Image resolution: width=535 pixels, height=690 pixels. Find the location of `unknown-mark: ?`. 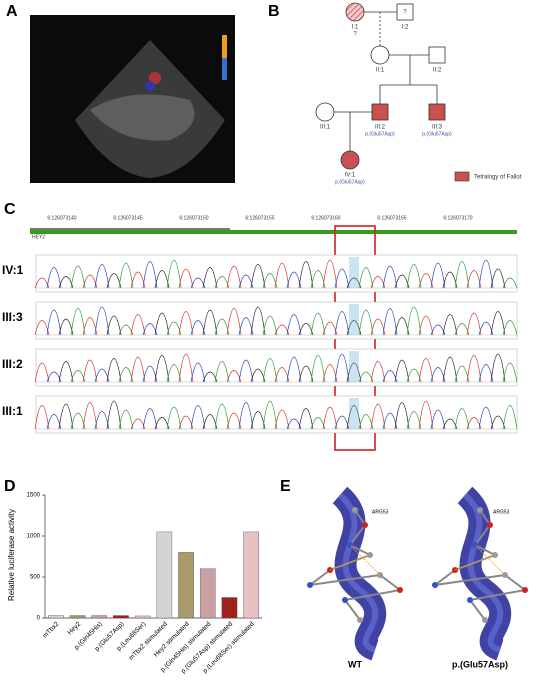

unknown-mark: ? is located at coordinates (355, 35).